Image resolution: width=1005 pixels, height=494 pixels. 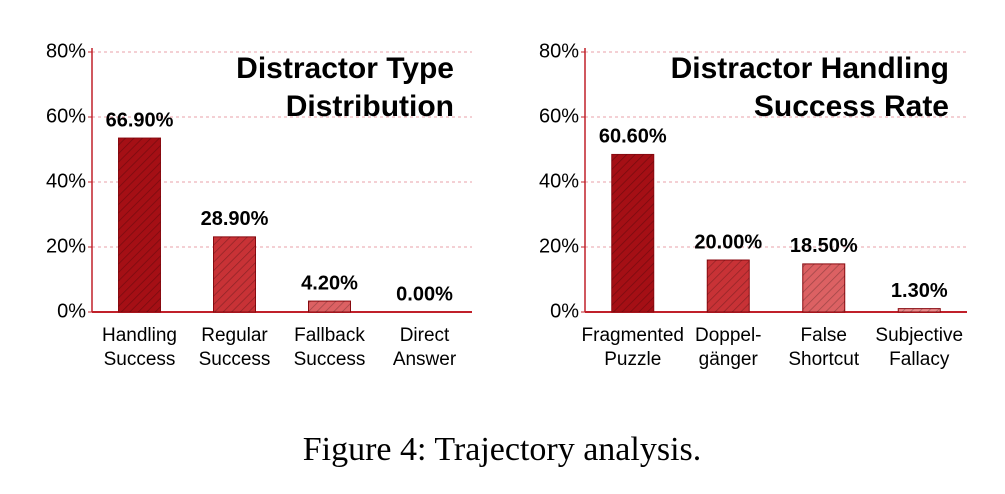 What do you see at coordinates (919, 291) in the screenshot?
I see `data-label: 1.30%` at bounding box center [919, 291].